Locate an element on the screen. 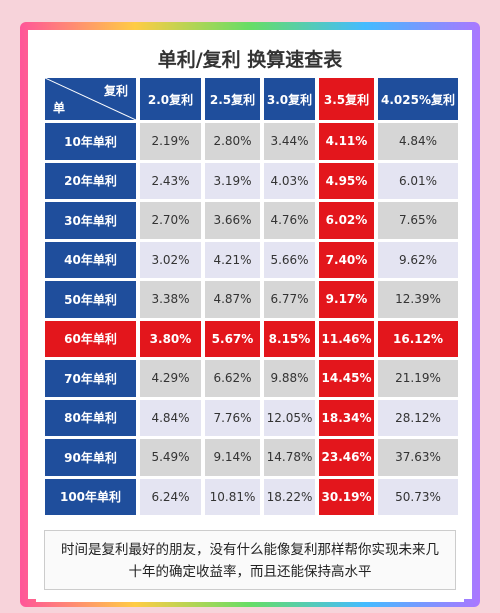 The image size is (500, 613). value-cell: 5.66% is located at coordinates (289, 259).